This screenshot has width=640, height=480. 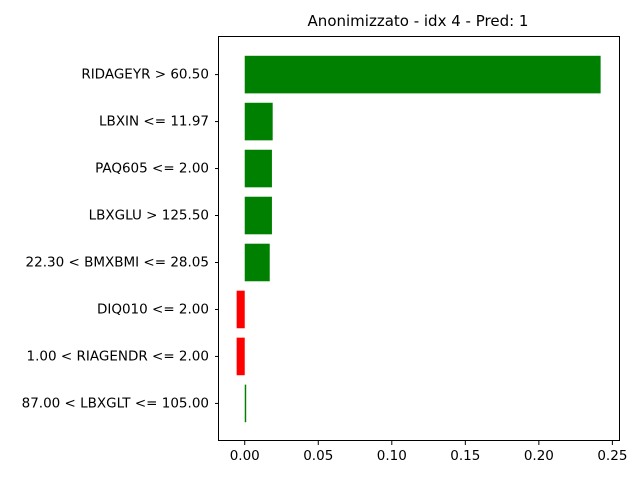 What do you see at coordinates (118, 356) in the screenshot?
I see `category-label: 1.00 < RIAGENDR <= 2.00` at bounding box center [118, 356].